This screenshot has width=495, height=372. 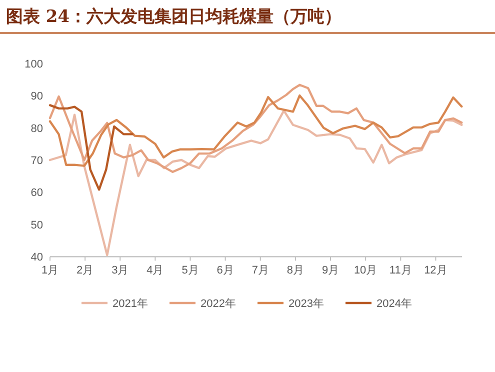 What do you see at coordinates (295, 270) in the screenshot?
I see `x-tick-label: 8月` at bounding box center [295, 270].